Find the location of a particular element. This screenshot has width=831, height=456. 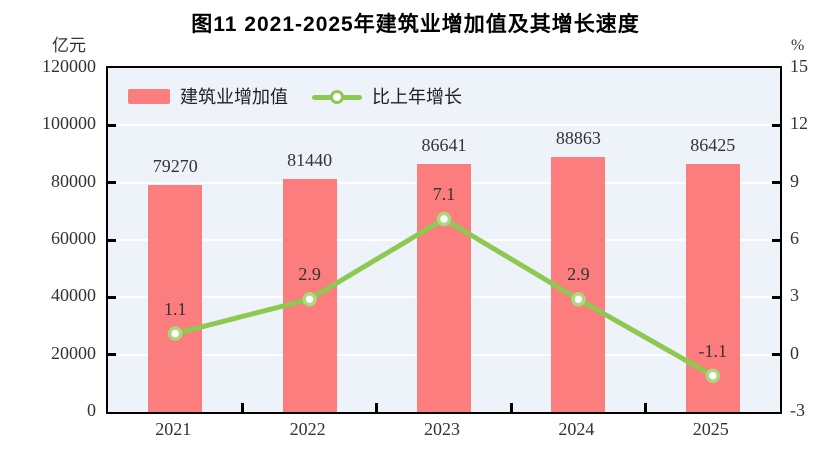

right-axis-tick-label: 9 is located at coordinates (794, 180).